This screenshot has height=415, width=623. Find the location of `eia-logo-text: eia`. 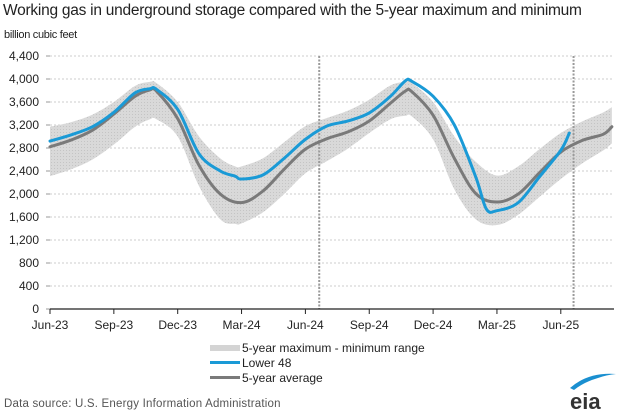

eia-logo-text: eia is located at coordinates (585, 400).